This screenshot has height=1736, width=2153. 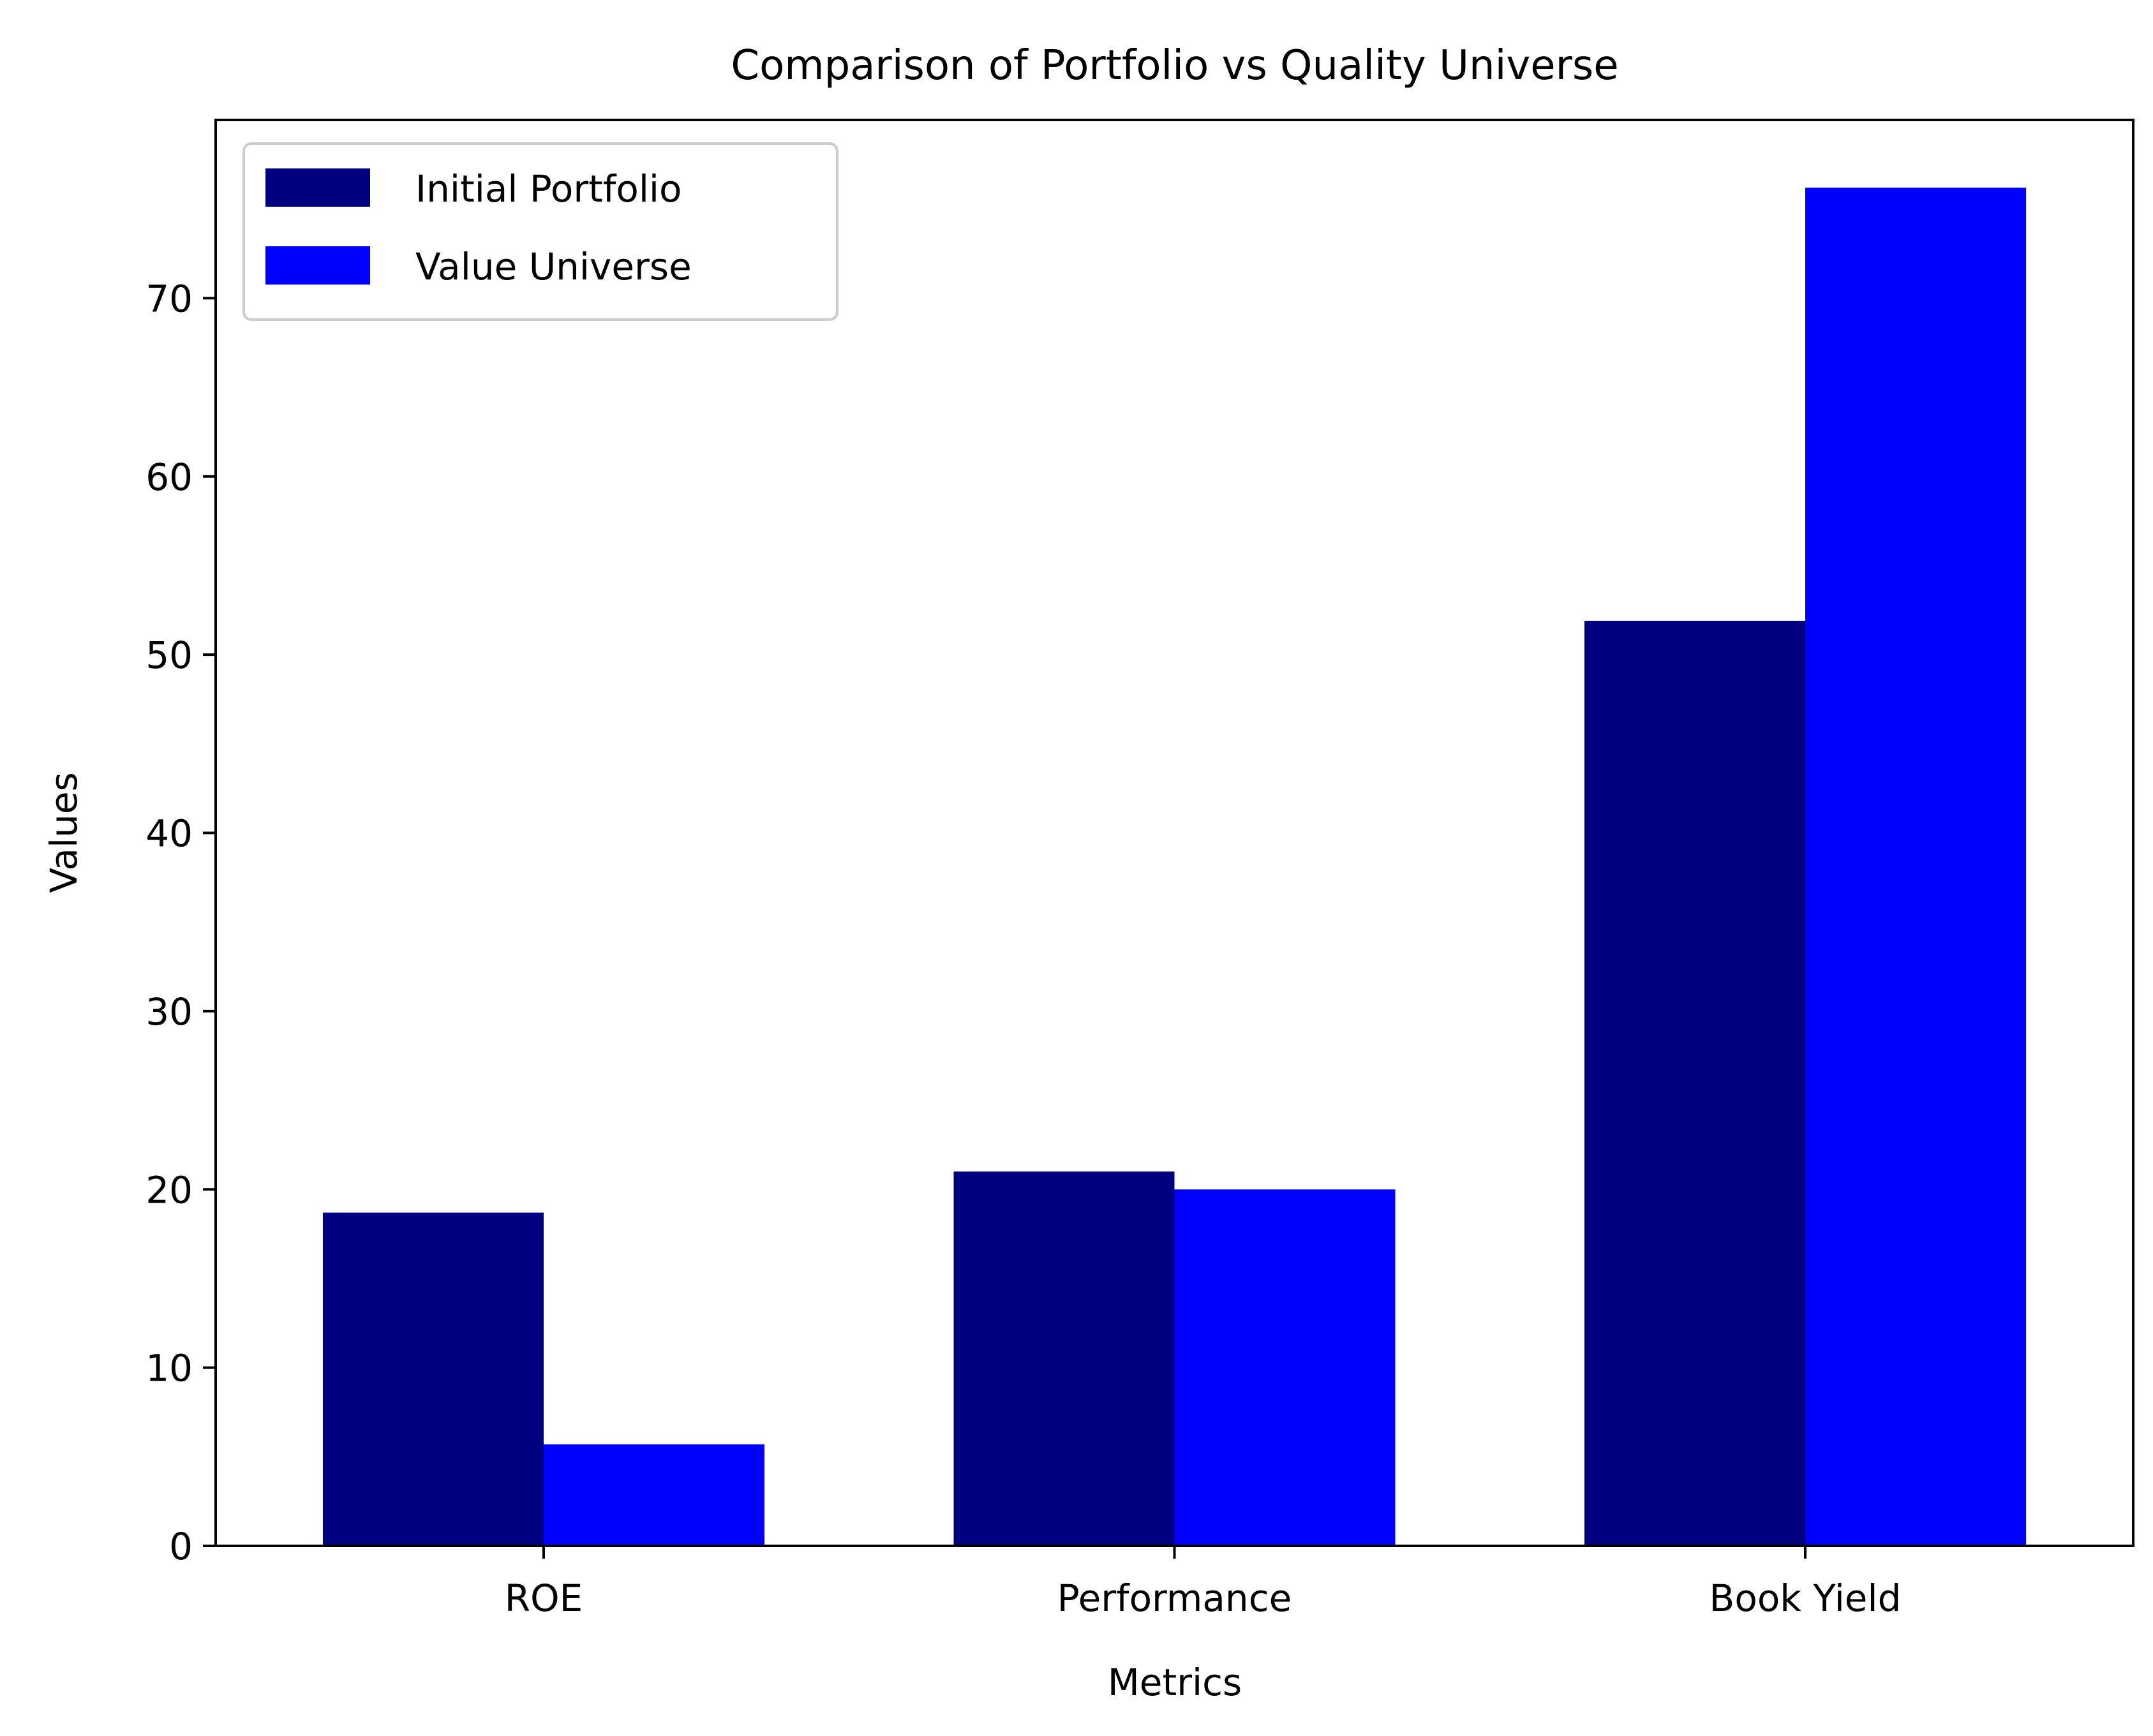 I want to click on legend-frame, so click(x=540, y=232).